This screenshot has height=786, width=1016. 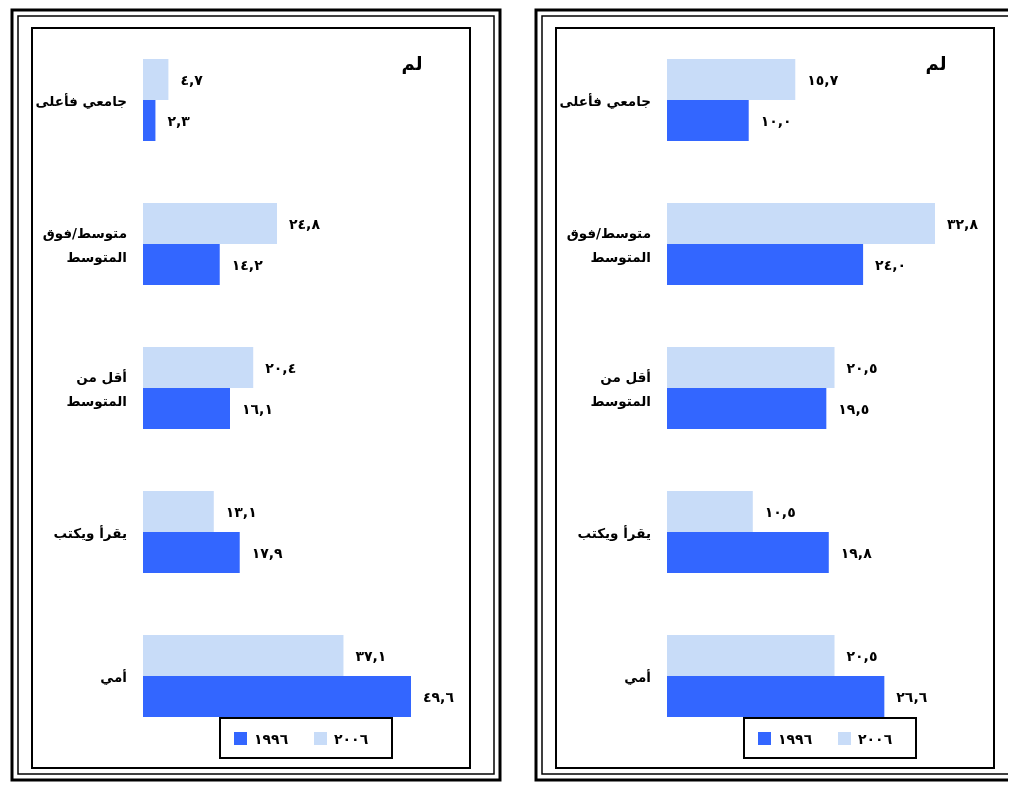 I want to click on data-label: ٢٠,٤, so click(x=281, y=367).